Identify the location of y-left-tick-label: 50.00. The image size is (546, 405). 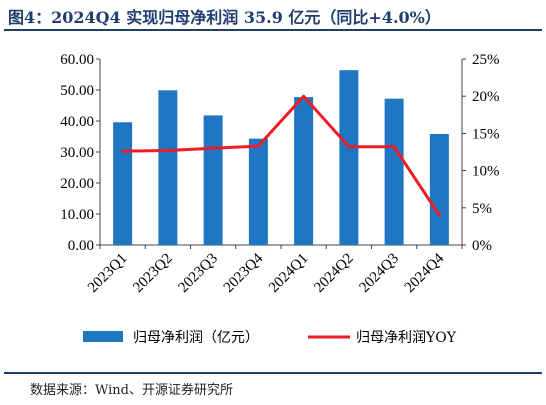
(77, 91).